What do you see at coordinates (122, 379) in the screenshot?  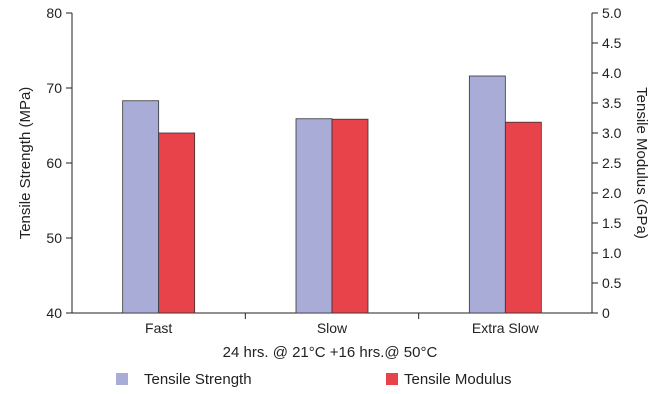 I see `legend-swatch-tensile-strength` at bounding box center [122, 379].